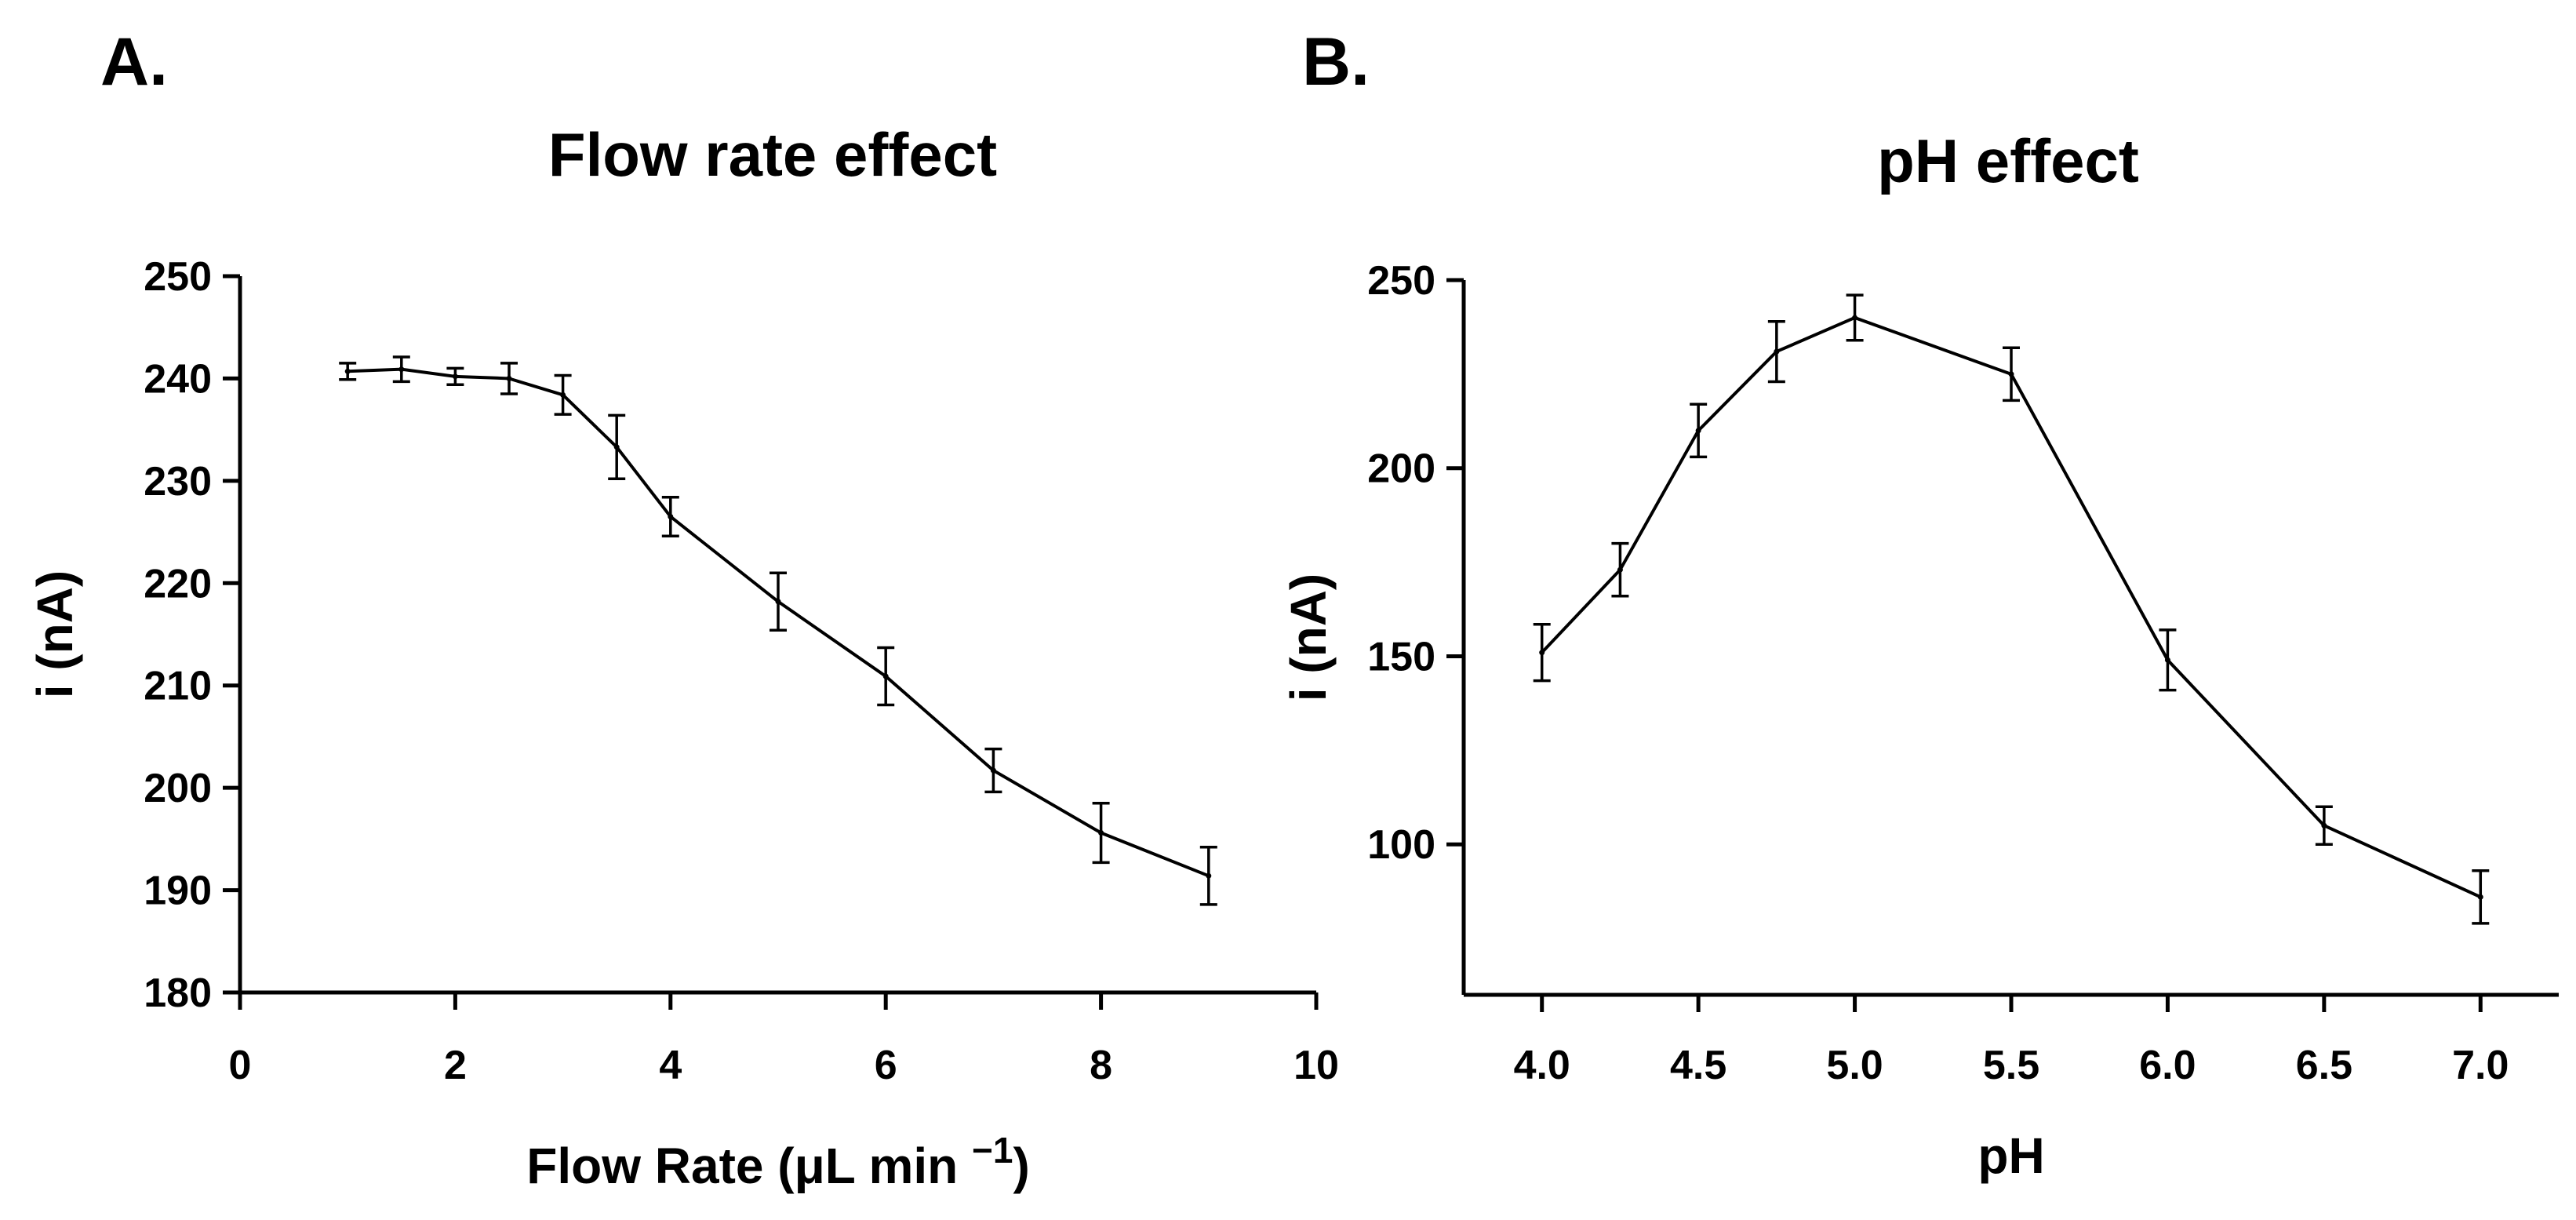 Image resolution: width=2576 pixels, height=1220 pixels. Describe the element at coordinates (886, 1065) in the screenshot. I see `x-tick-label: 6` at that location.